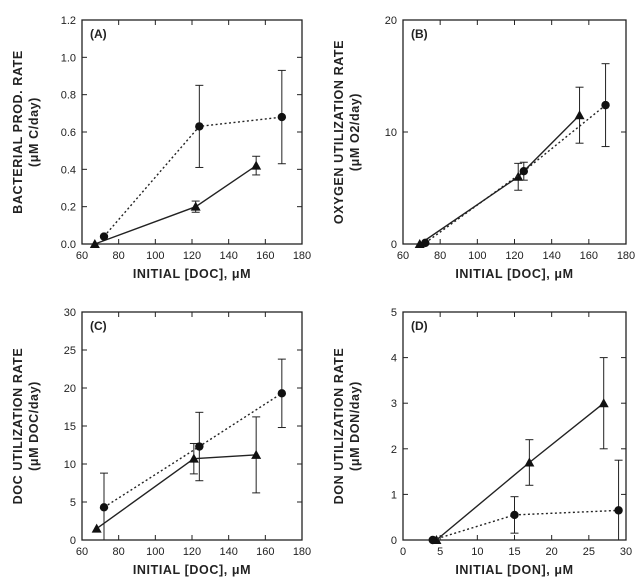 The width and height of the screenshot is (641, 585). Describe the element at coordinates (70, 313) in the screenshot. I see `y-tick-label: 30` at that location.